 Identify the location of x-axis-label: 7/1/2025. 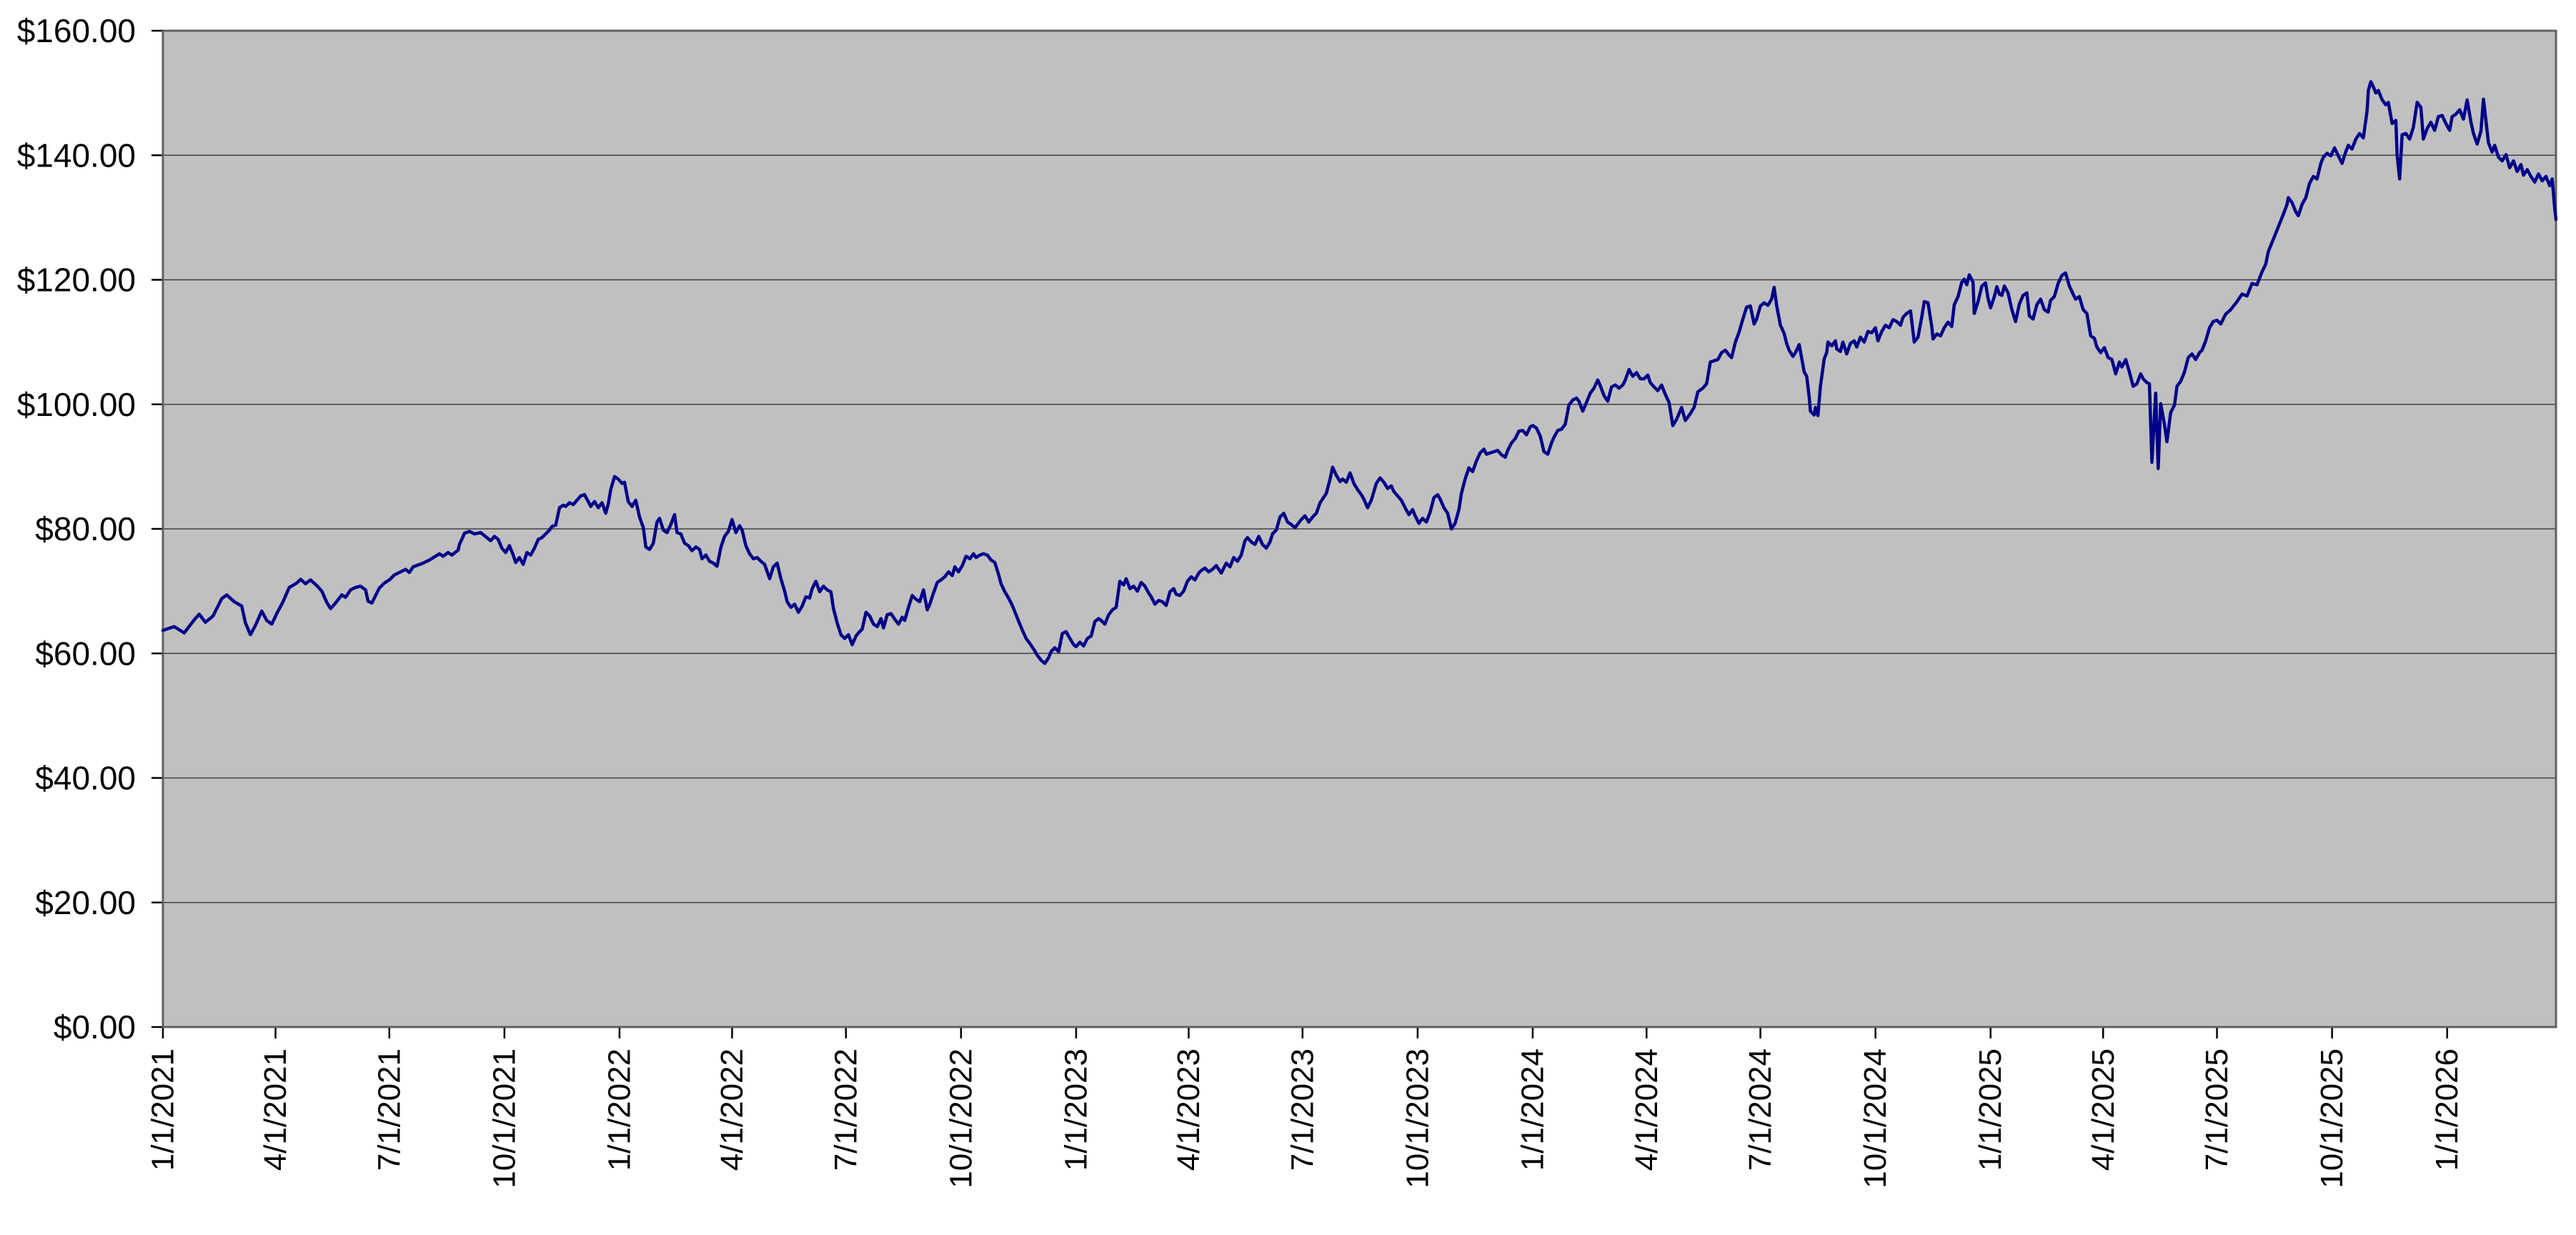
(2216, 1109).